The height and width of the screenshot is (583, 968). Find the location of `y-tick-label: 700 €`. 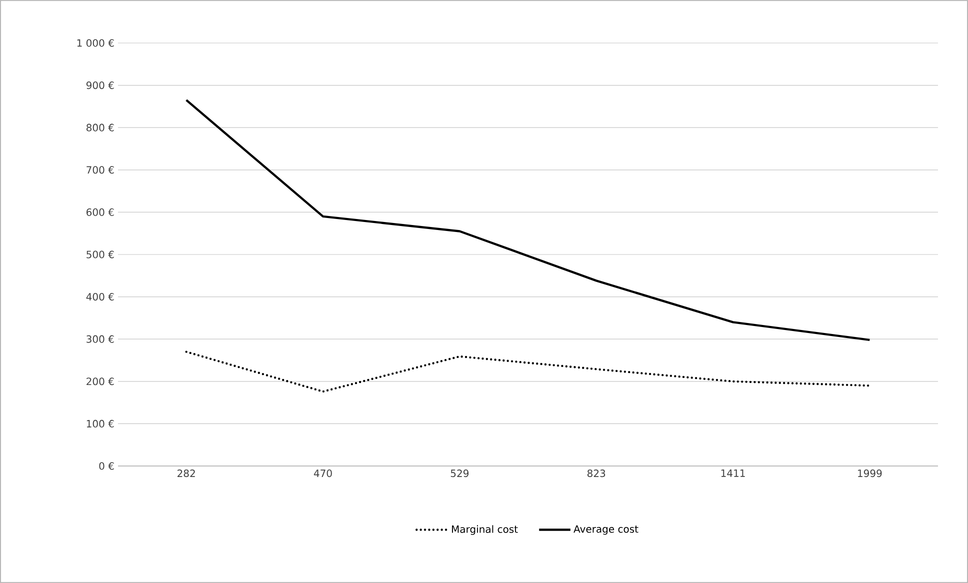

y-tick-label: 700 € is located at coordinates (100, 170).